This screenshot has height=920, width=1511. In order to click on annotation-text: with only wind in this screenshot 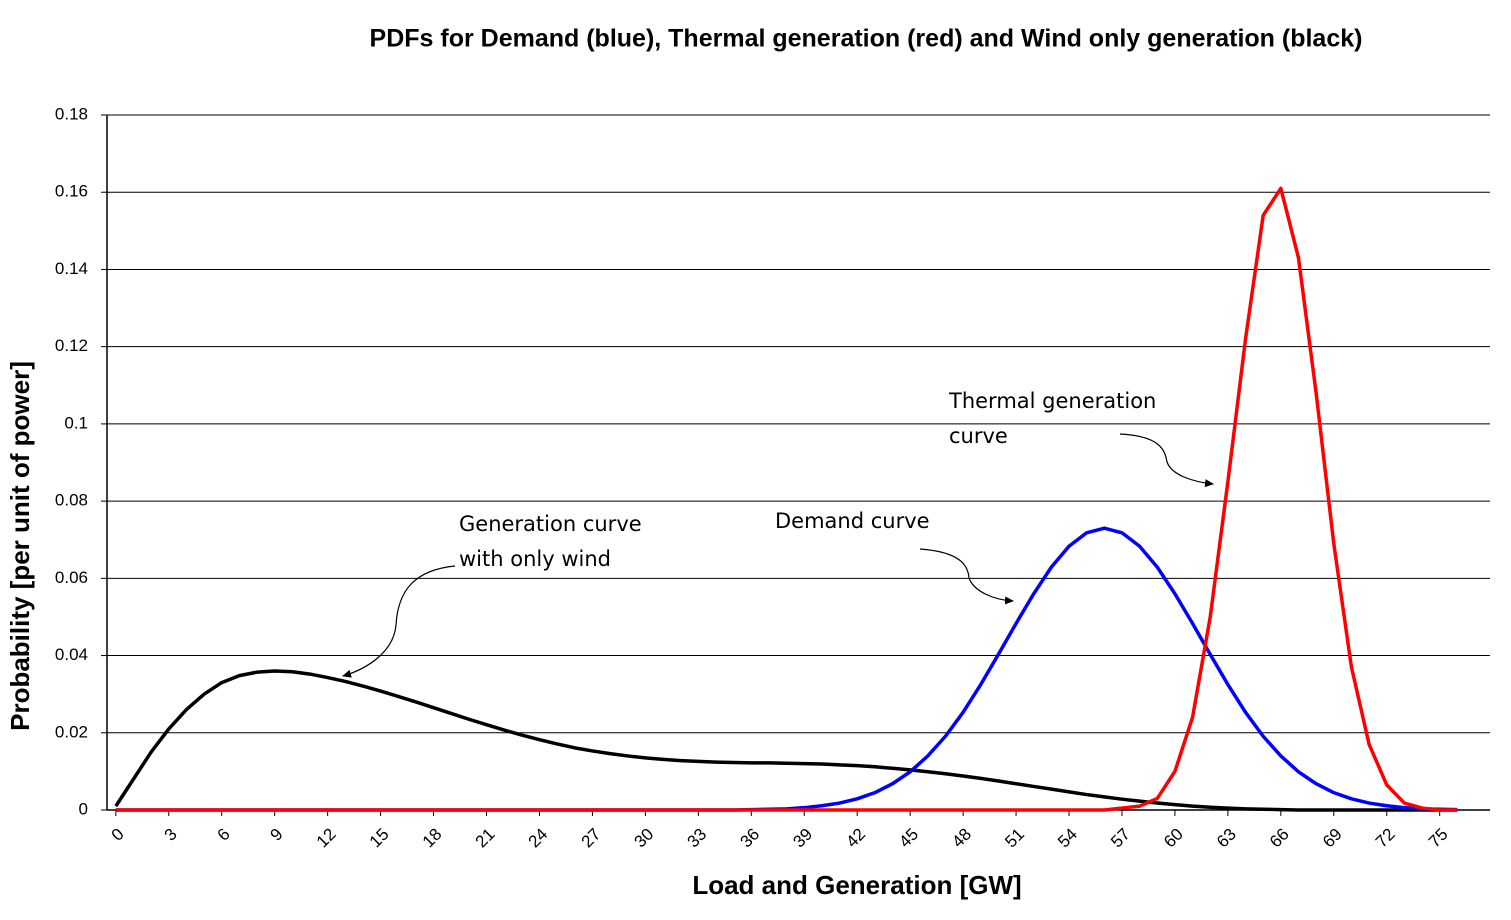, I will do `click(535, 559)`.